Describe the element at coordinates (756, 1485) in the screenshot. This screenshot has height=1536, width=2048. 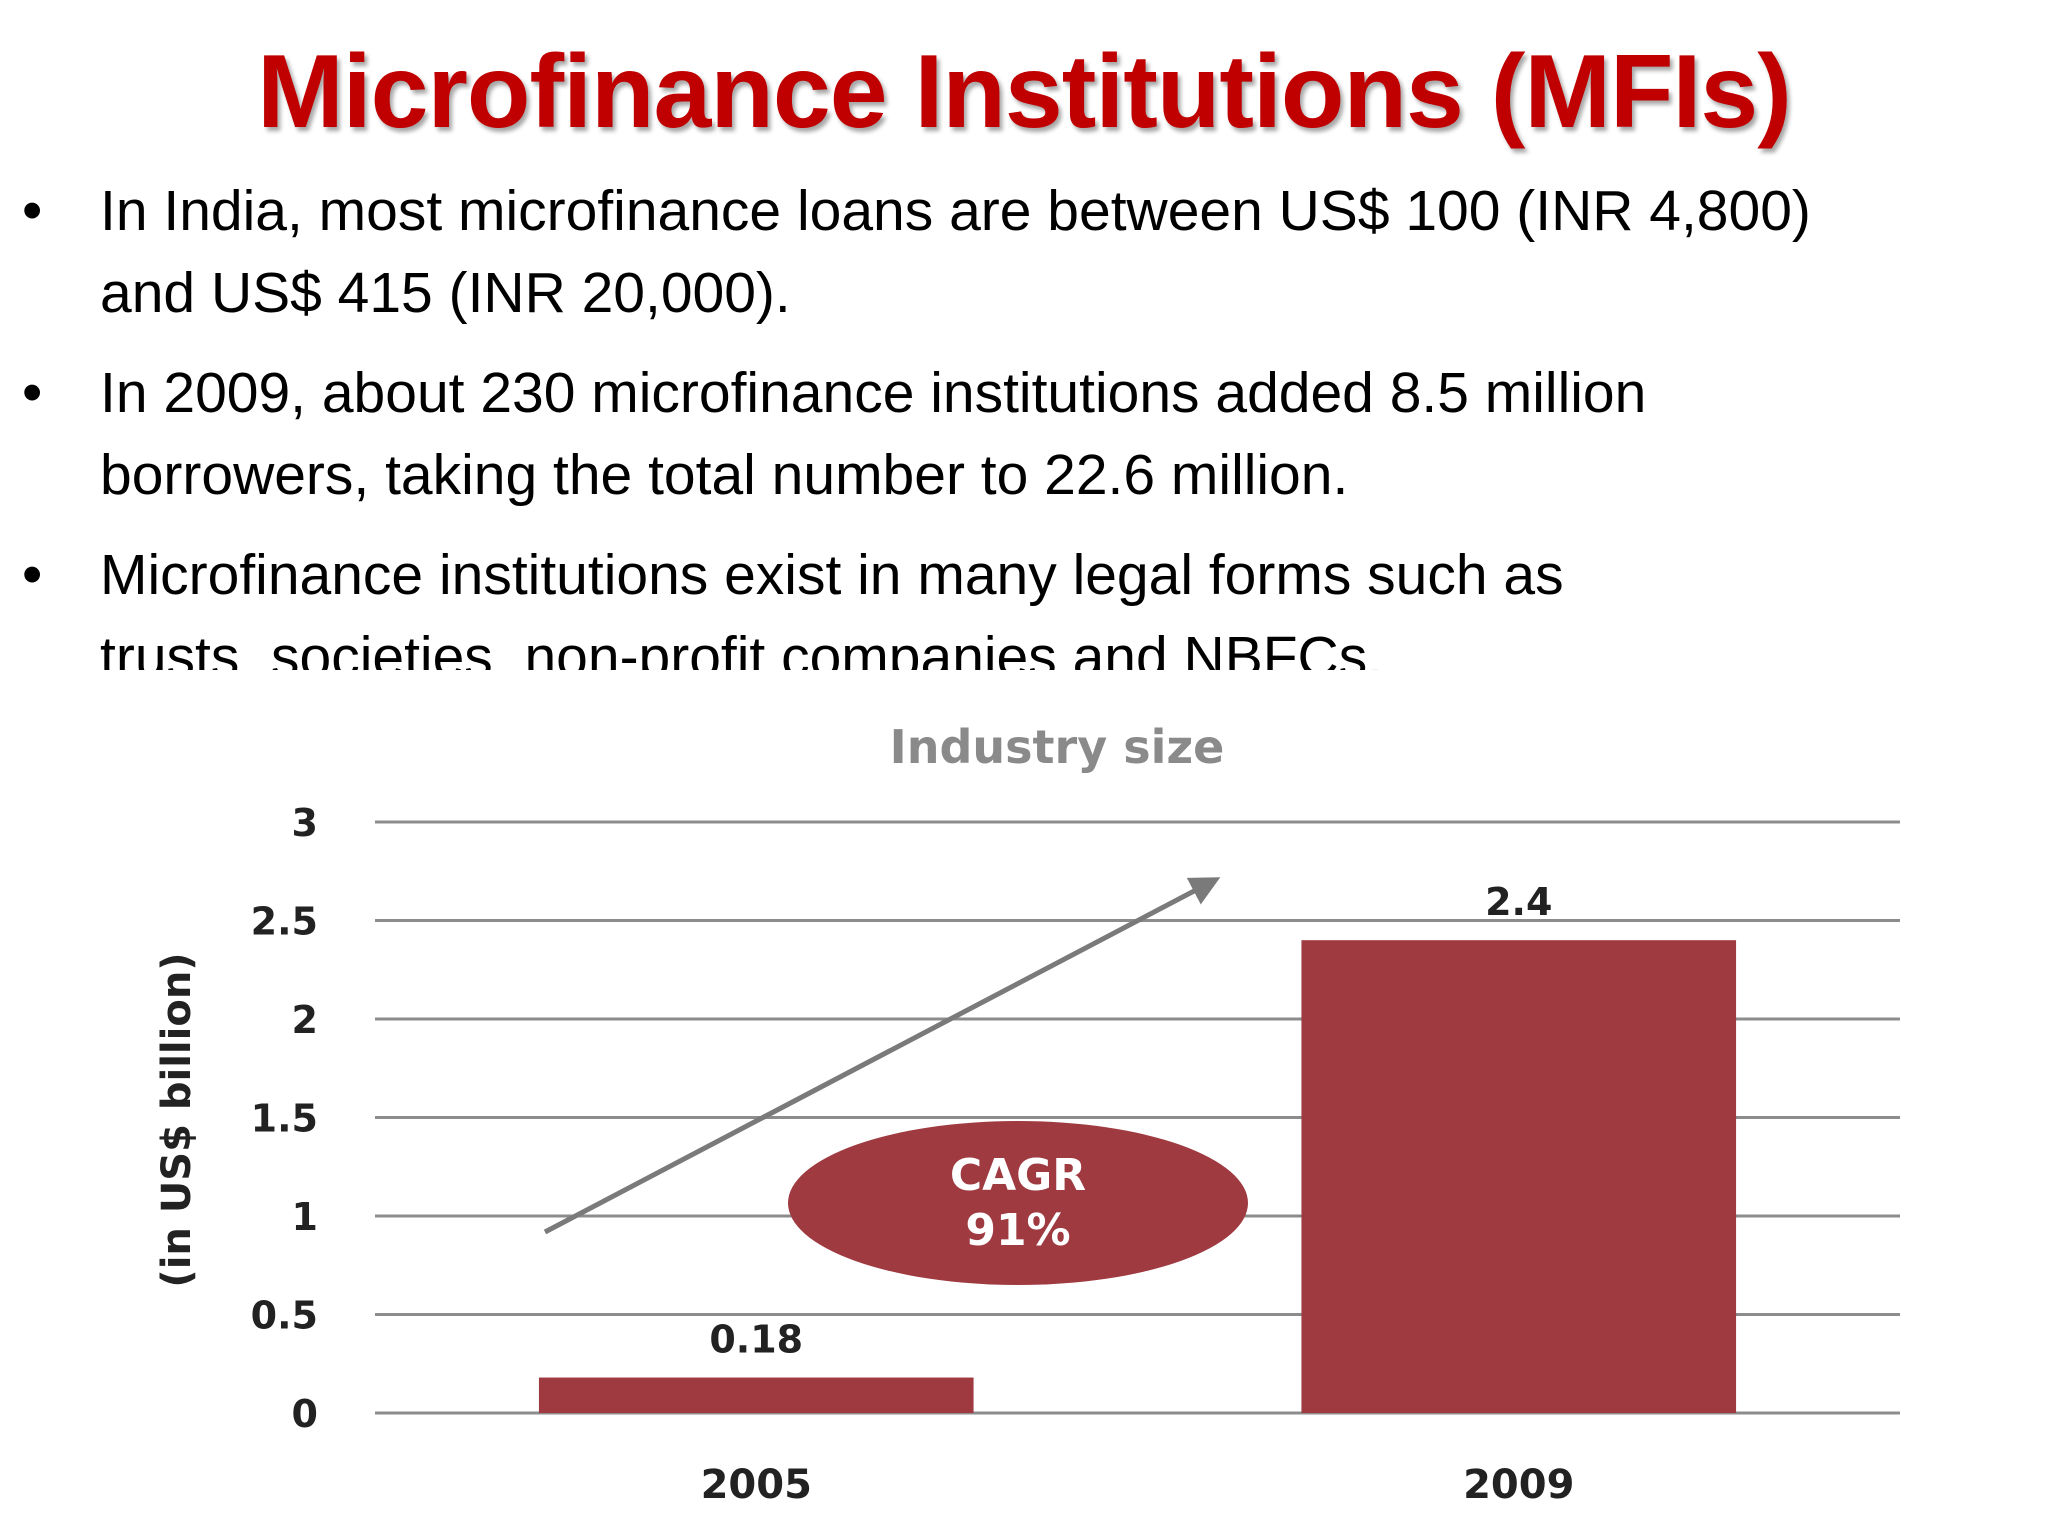
I see `x-tick-label: 2005` at that location.